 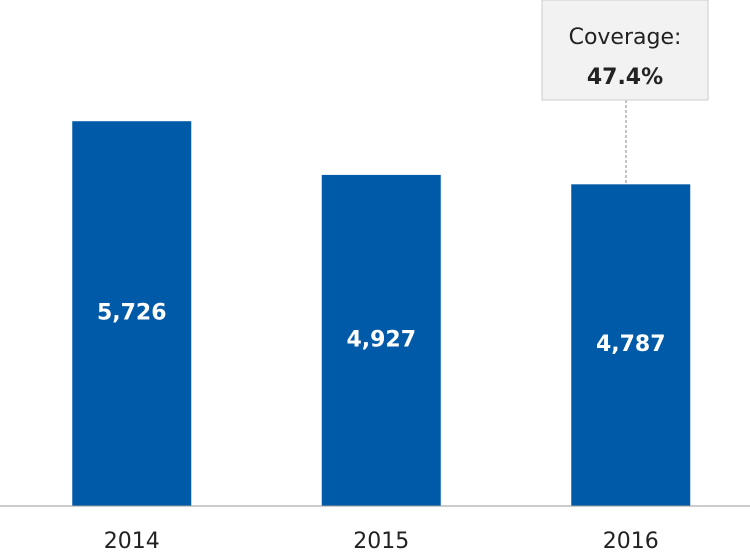 I want to click on callout-text: 47.4%, so click(x=625, y=77).